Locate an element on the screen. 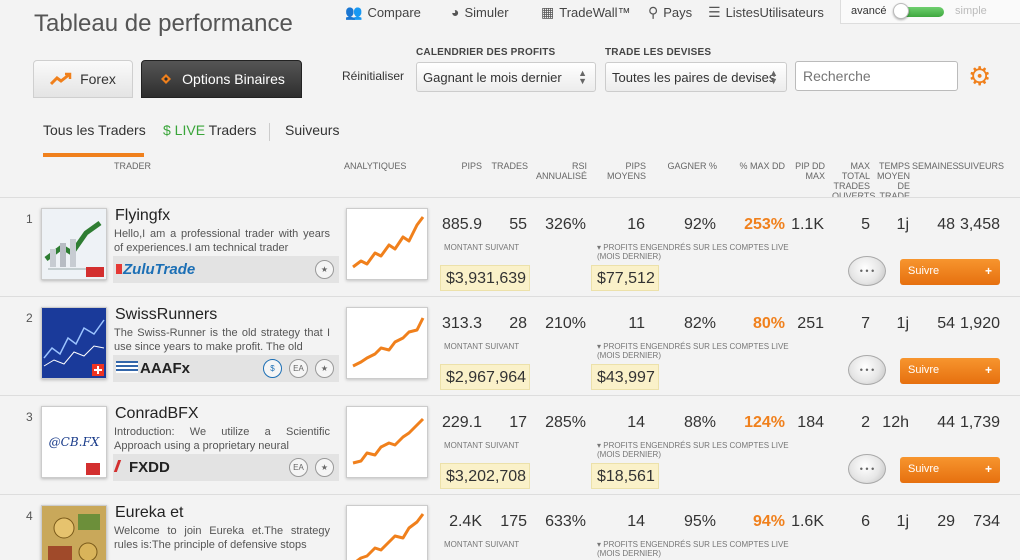 The height and width of the screenshot is (560, 1020). calendar-select: Gagnant le mois dernier ▲ ▼ is located at coordinates (506, 77).